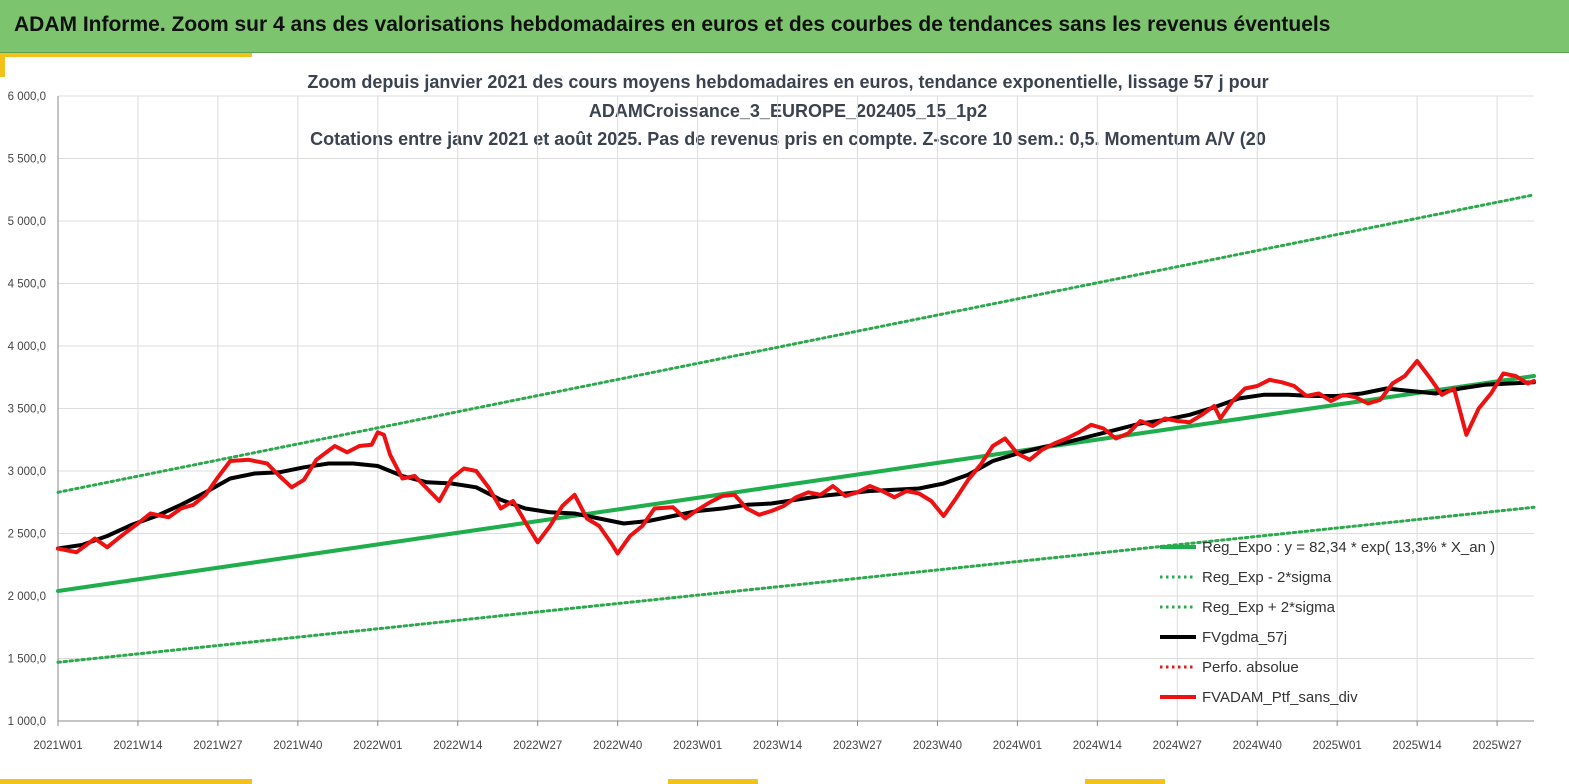 The height and width of the screenshot is (784, 1569). What do you see at coordinates (27, 722) in the screenshot?
I see `y-tick-label: 1 000,0` at bounding box center [27, 722].